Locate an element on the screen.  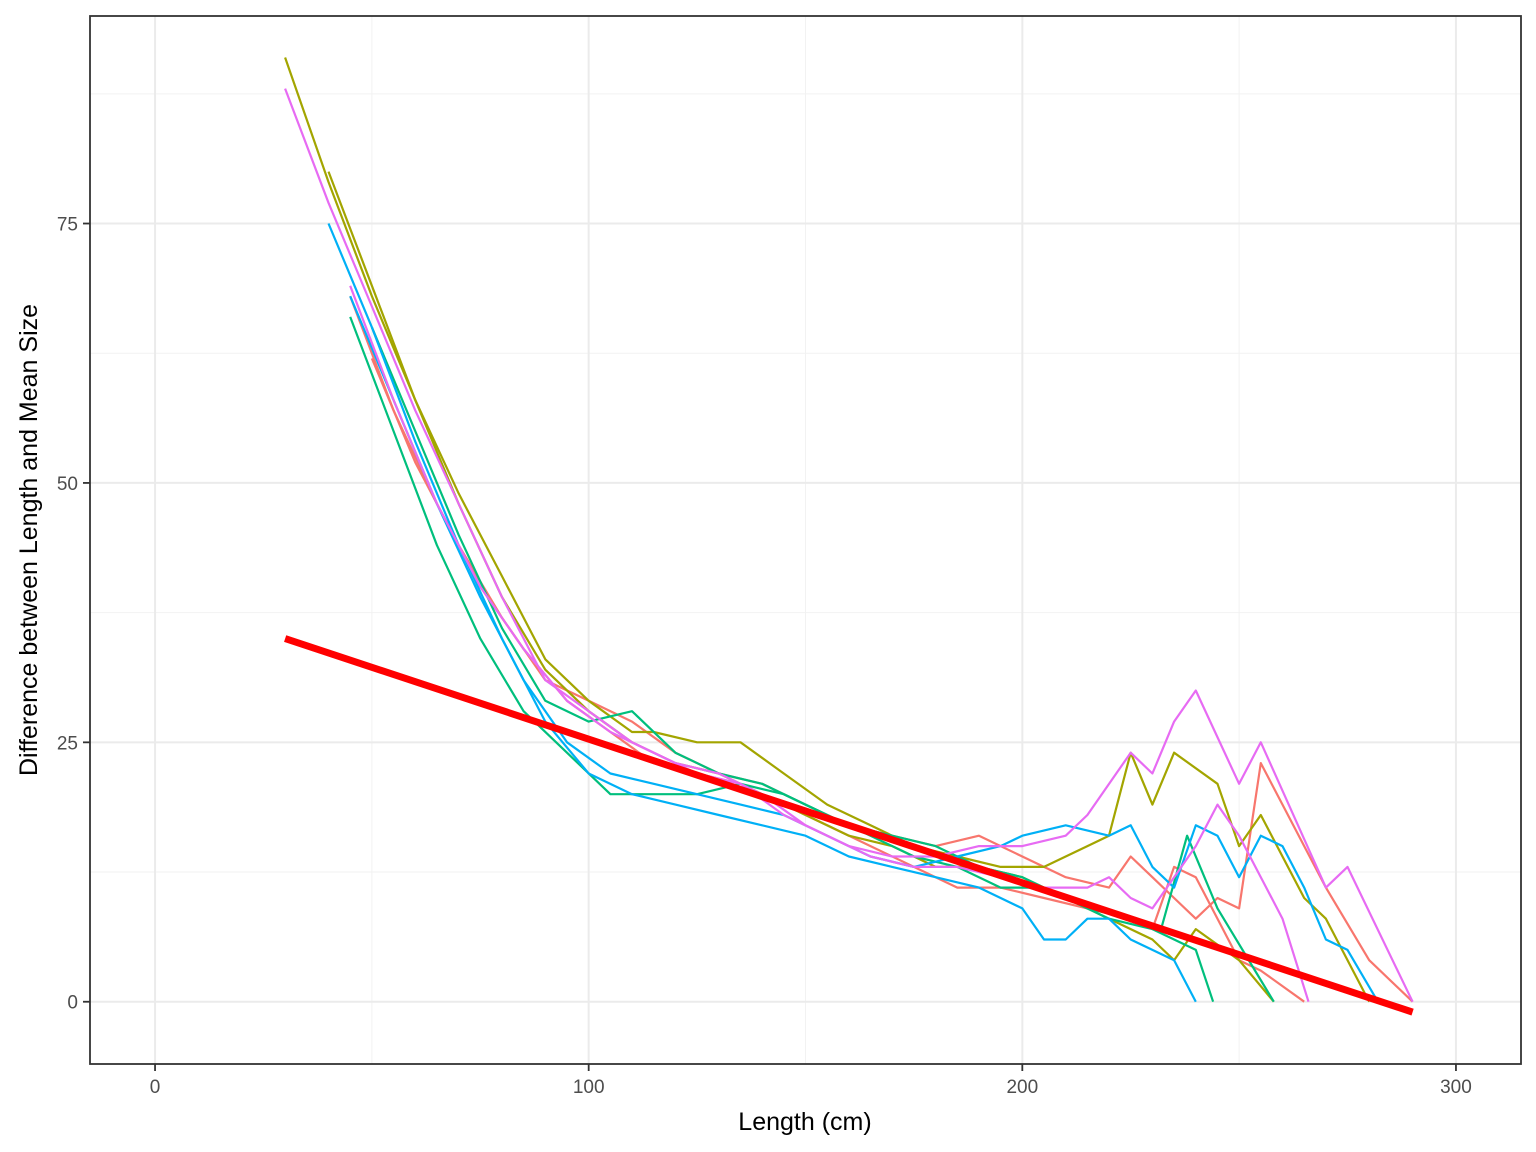
y-tick-label: 50 is located at coordinates (67, 484).